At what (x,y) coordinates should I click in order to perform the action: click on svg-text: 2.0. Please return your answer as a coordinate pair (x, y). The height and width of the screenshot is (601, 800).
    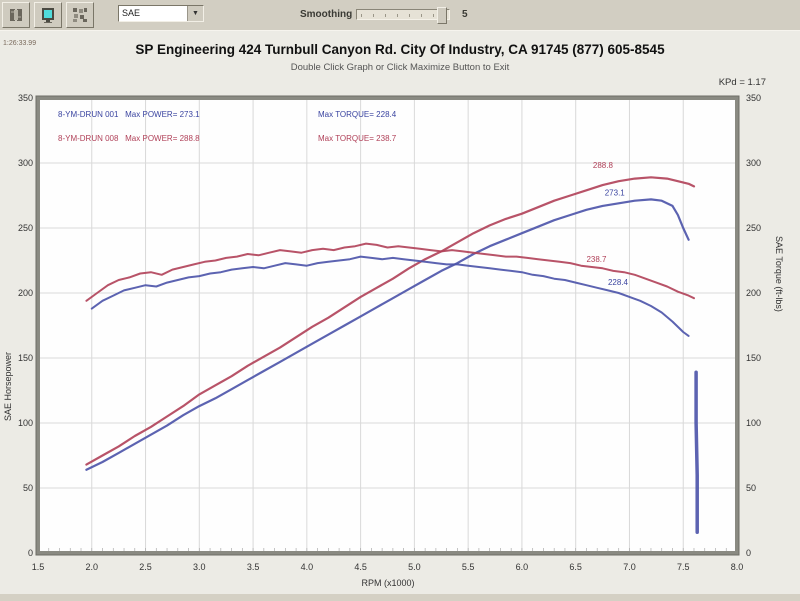
    Looking at the image, I should click on (92, 567).